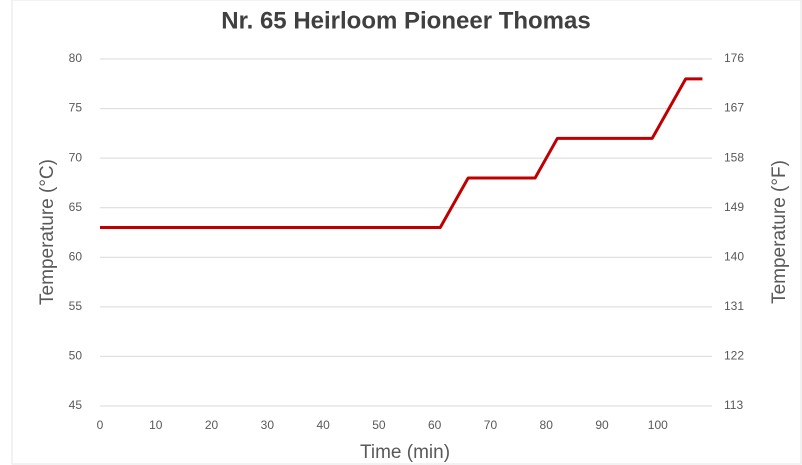 The height and width of the screenshot is (465, 802). What do you see at coordinates (76, 405) in the screenshot?
I see `y-tick-label: 45` at bounding box center [76, 405].